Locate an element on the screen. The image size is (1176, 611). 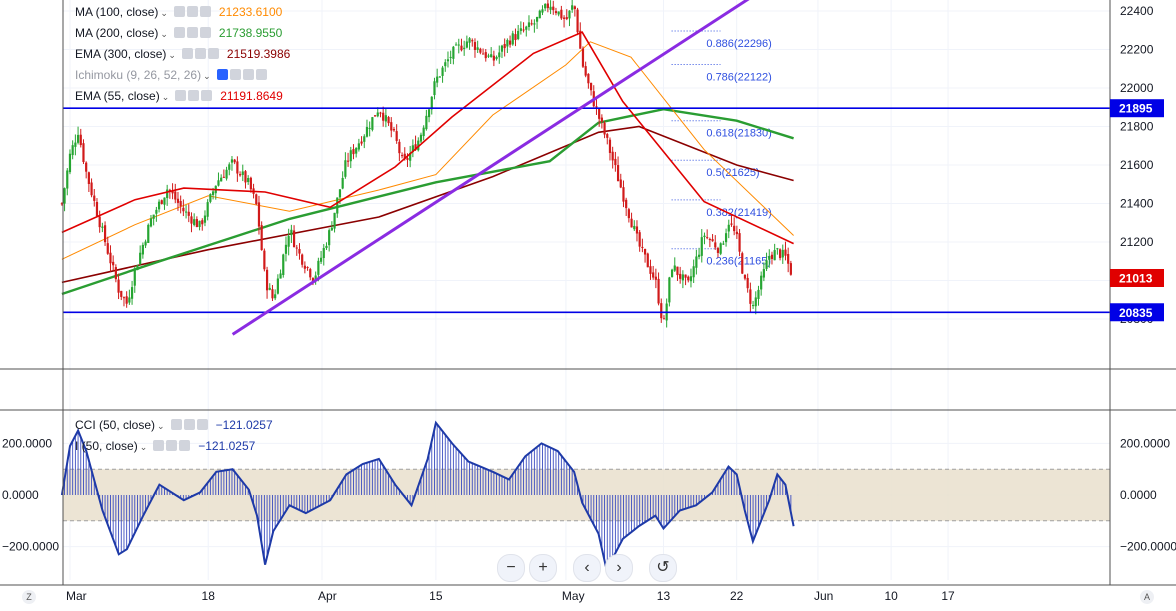
auto-scale-button: A is located at coordinates (1147, 597).